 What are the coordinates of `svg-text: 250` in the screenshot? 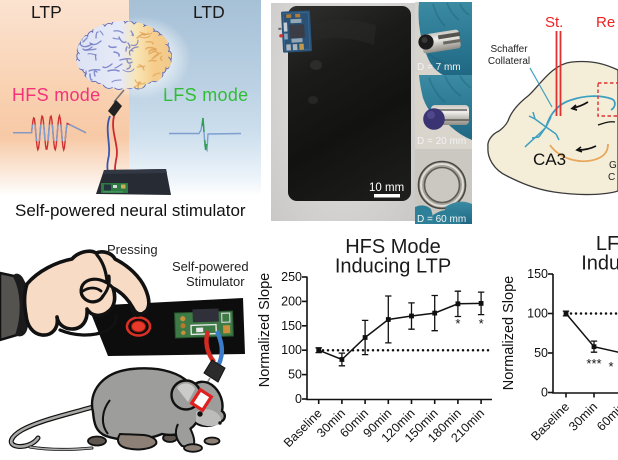 It's located at (291, 277).